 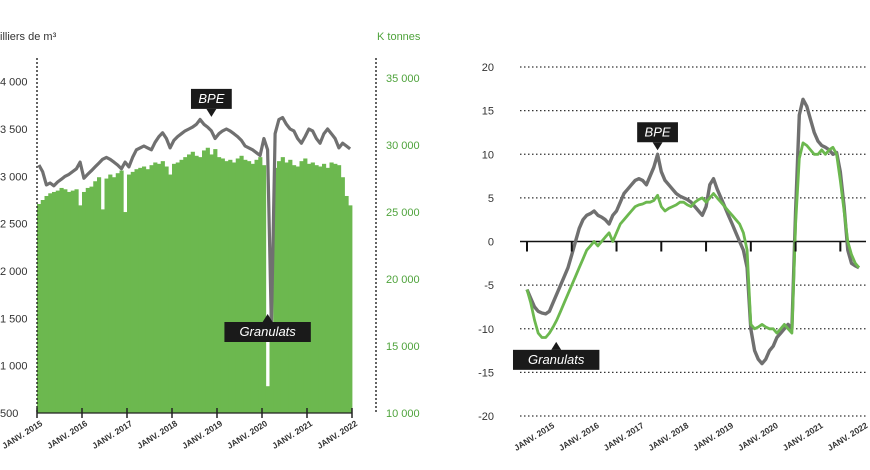 What do you see at coordinates (9, 414) in the screenshot?
I see `left-y-tick-label: 500` at bounding box center [9, 414].